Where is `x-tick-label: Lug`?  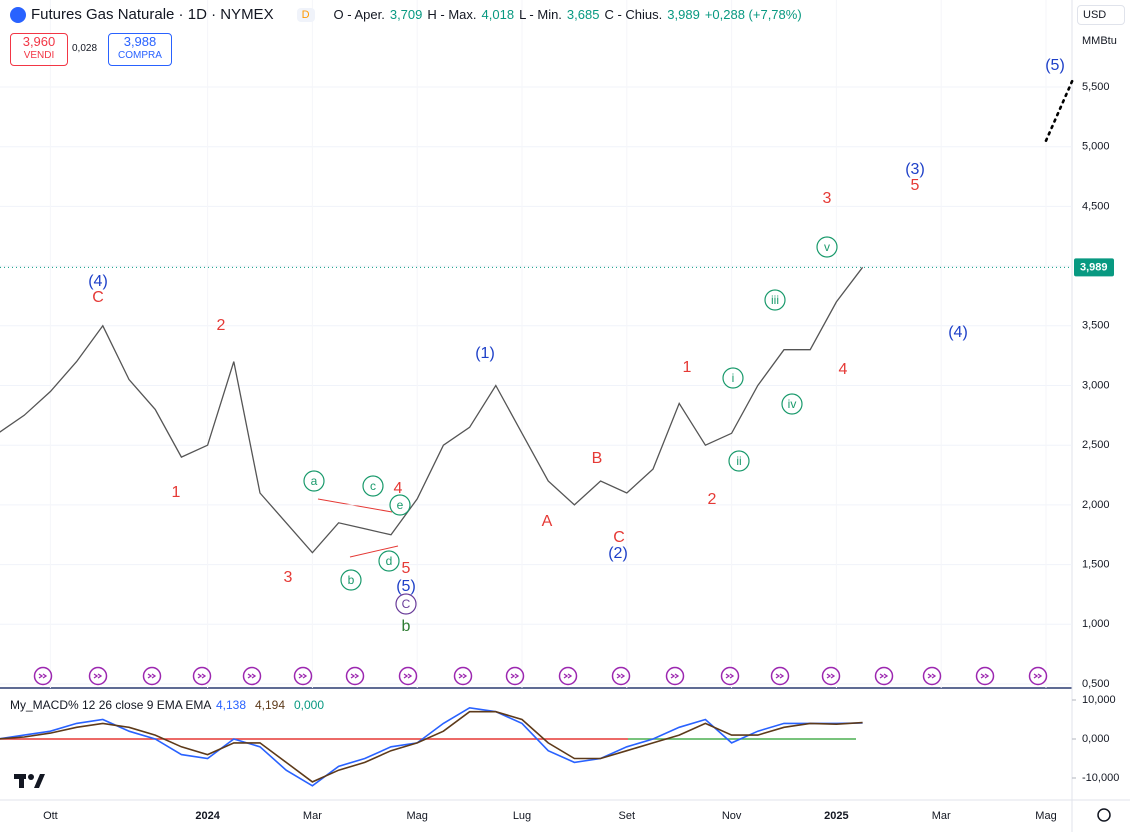
x-tick-label: Lug is located at coordinates (522, 816).